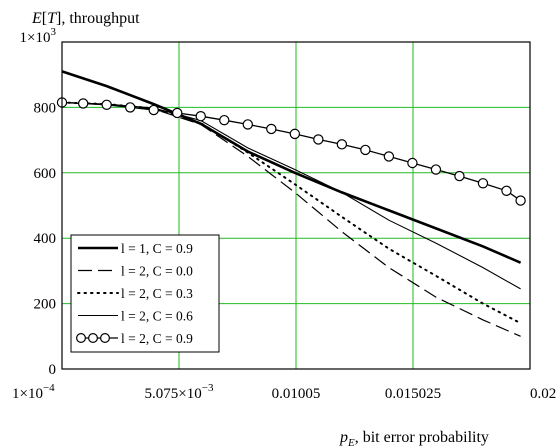  I want to click on x-tick-base: 1×10, so click(27, 394).